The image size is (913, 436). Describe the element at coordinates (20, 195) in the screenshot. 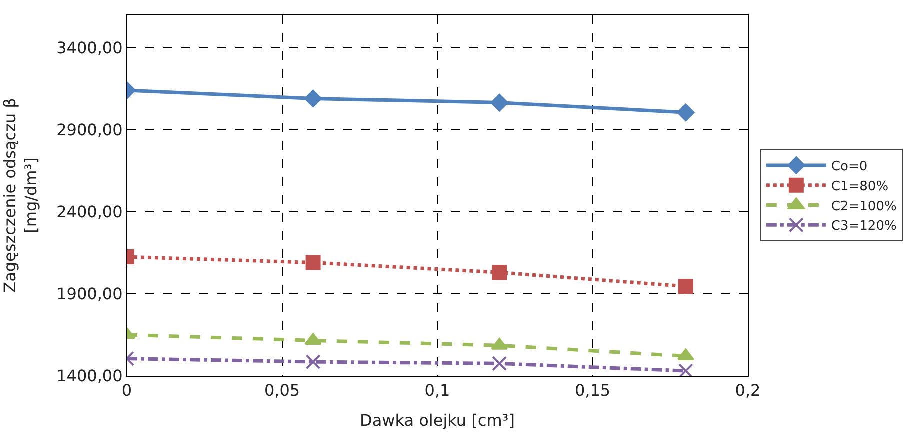

I see `y-axis-title: Zagęszczenie odsączu β [mg/dm³]` at that location.